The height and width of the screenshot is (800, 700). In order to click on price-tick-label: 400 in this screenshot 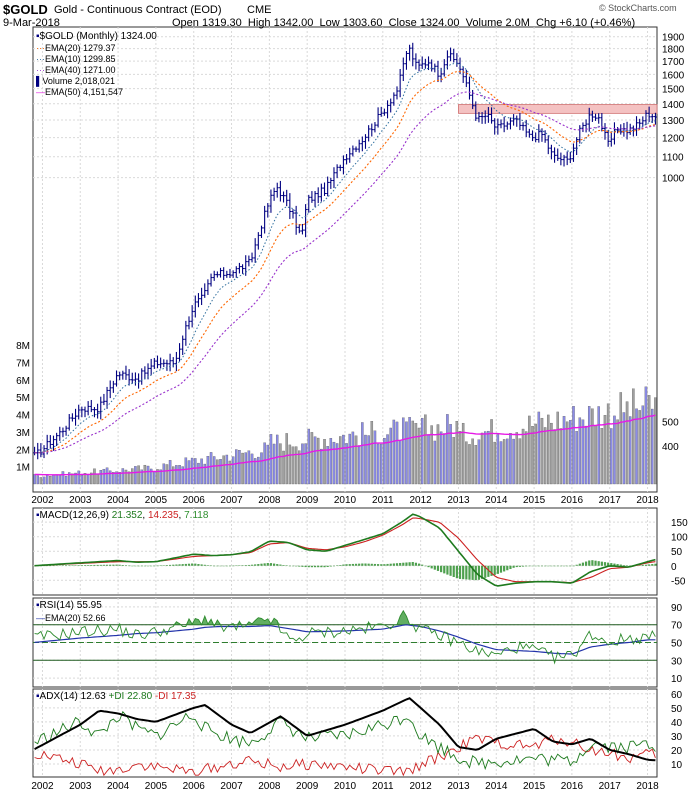, I will do `click(670, 447)`.